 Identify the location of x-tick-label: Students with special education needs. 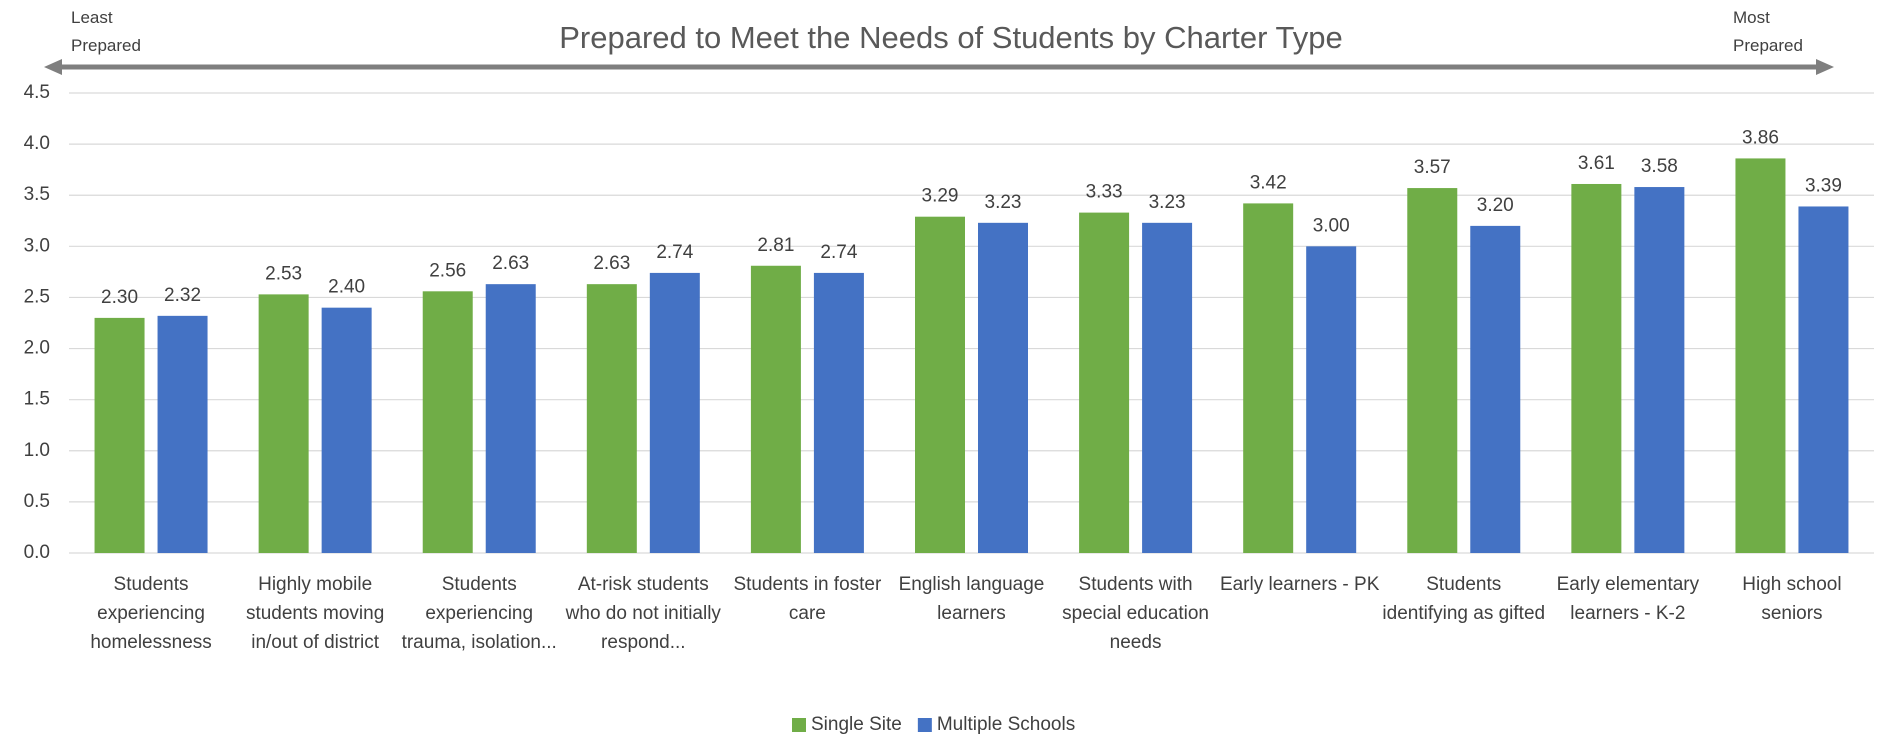
(1135, 613).